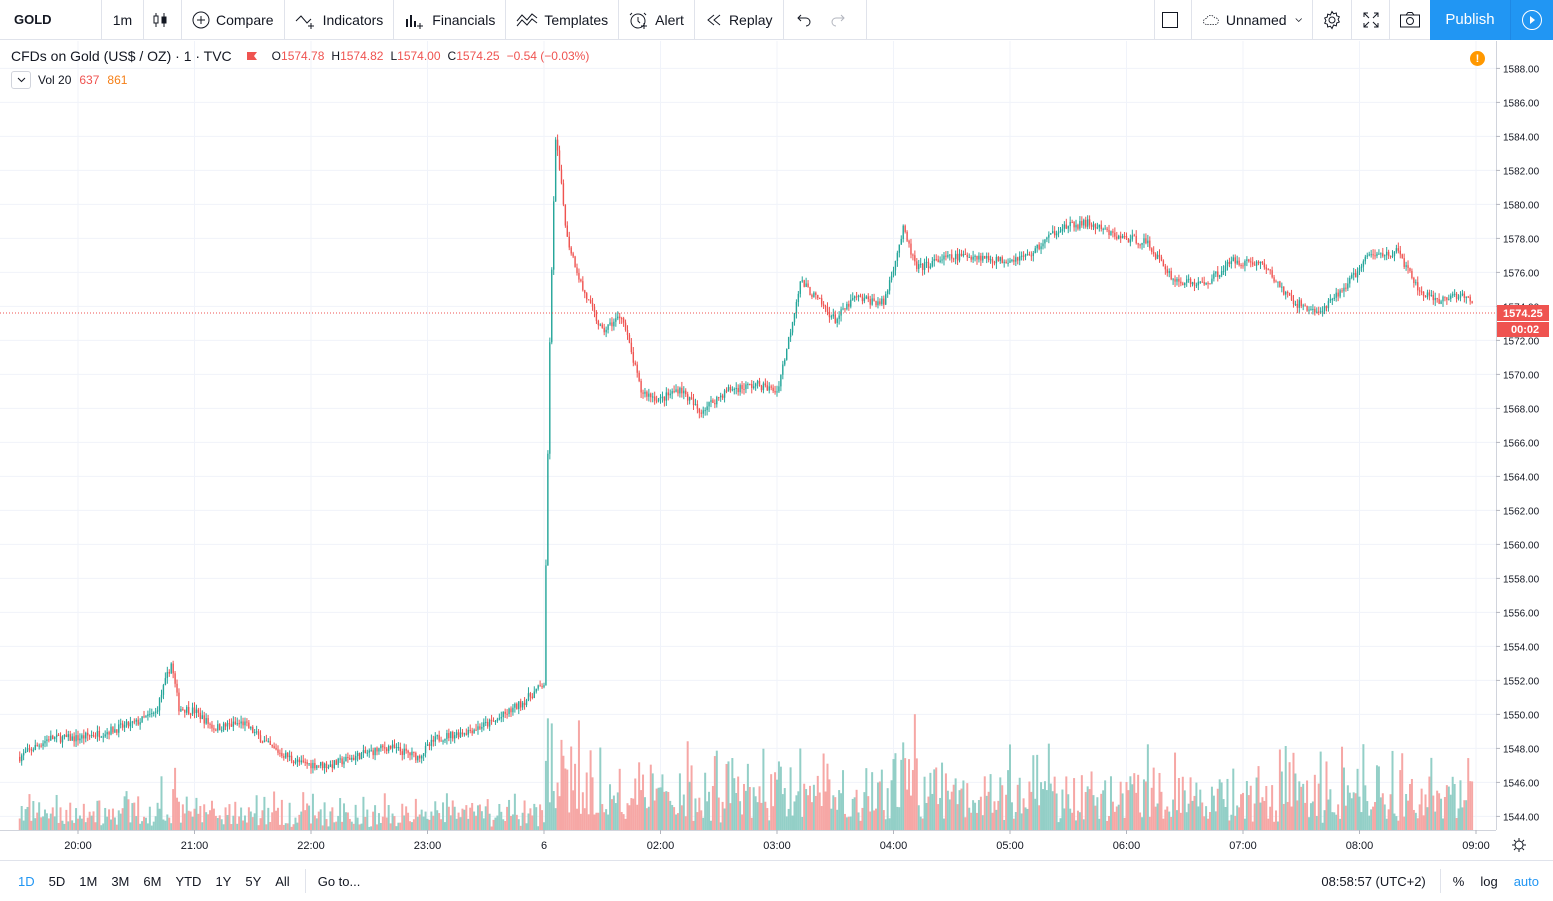 This screenshot has width=1553, height=901. I want to click on time-axis-settings-button, so click(1519, 845).